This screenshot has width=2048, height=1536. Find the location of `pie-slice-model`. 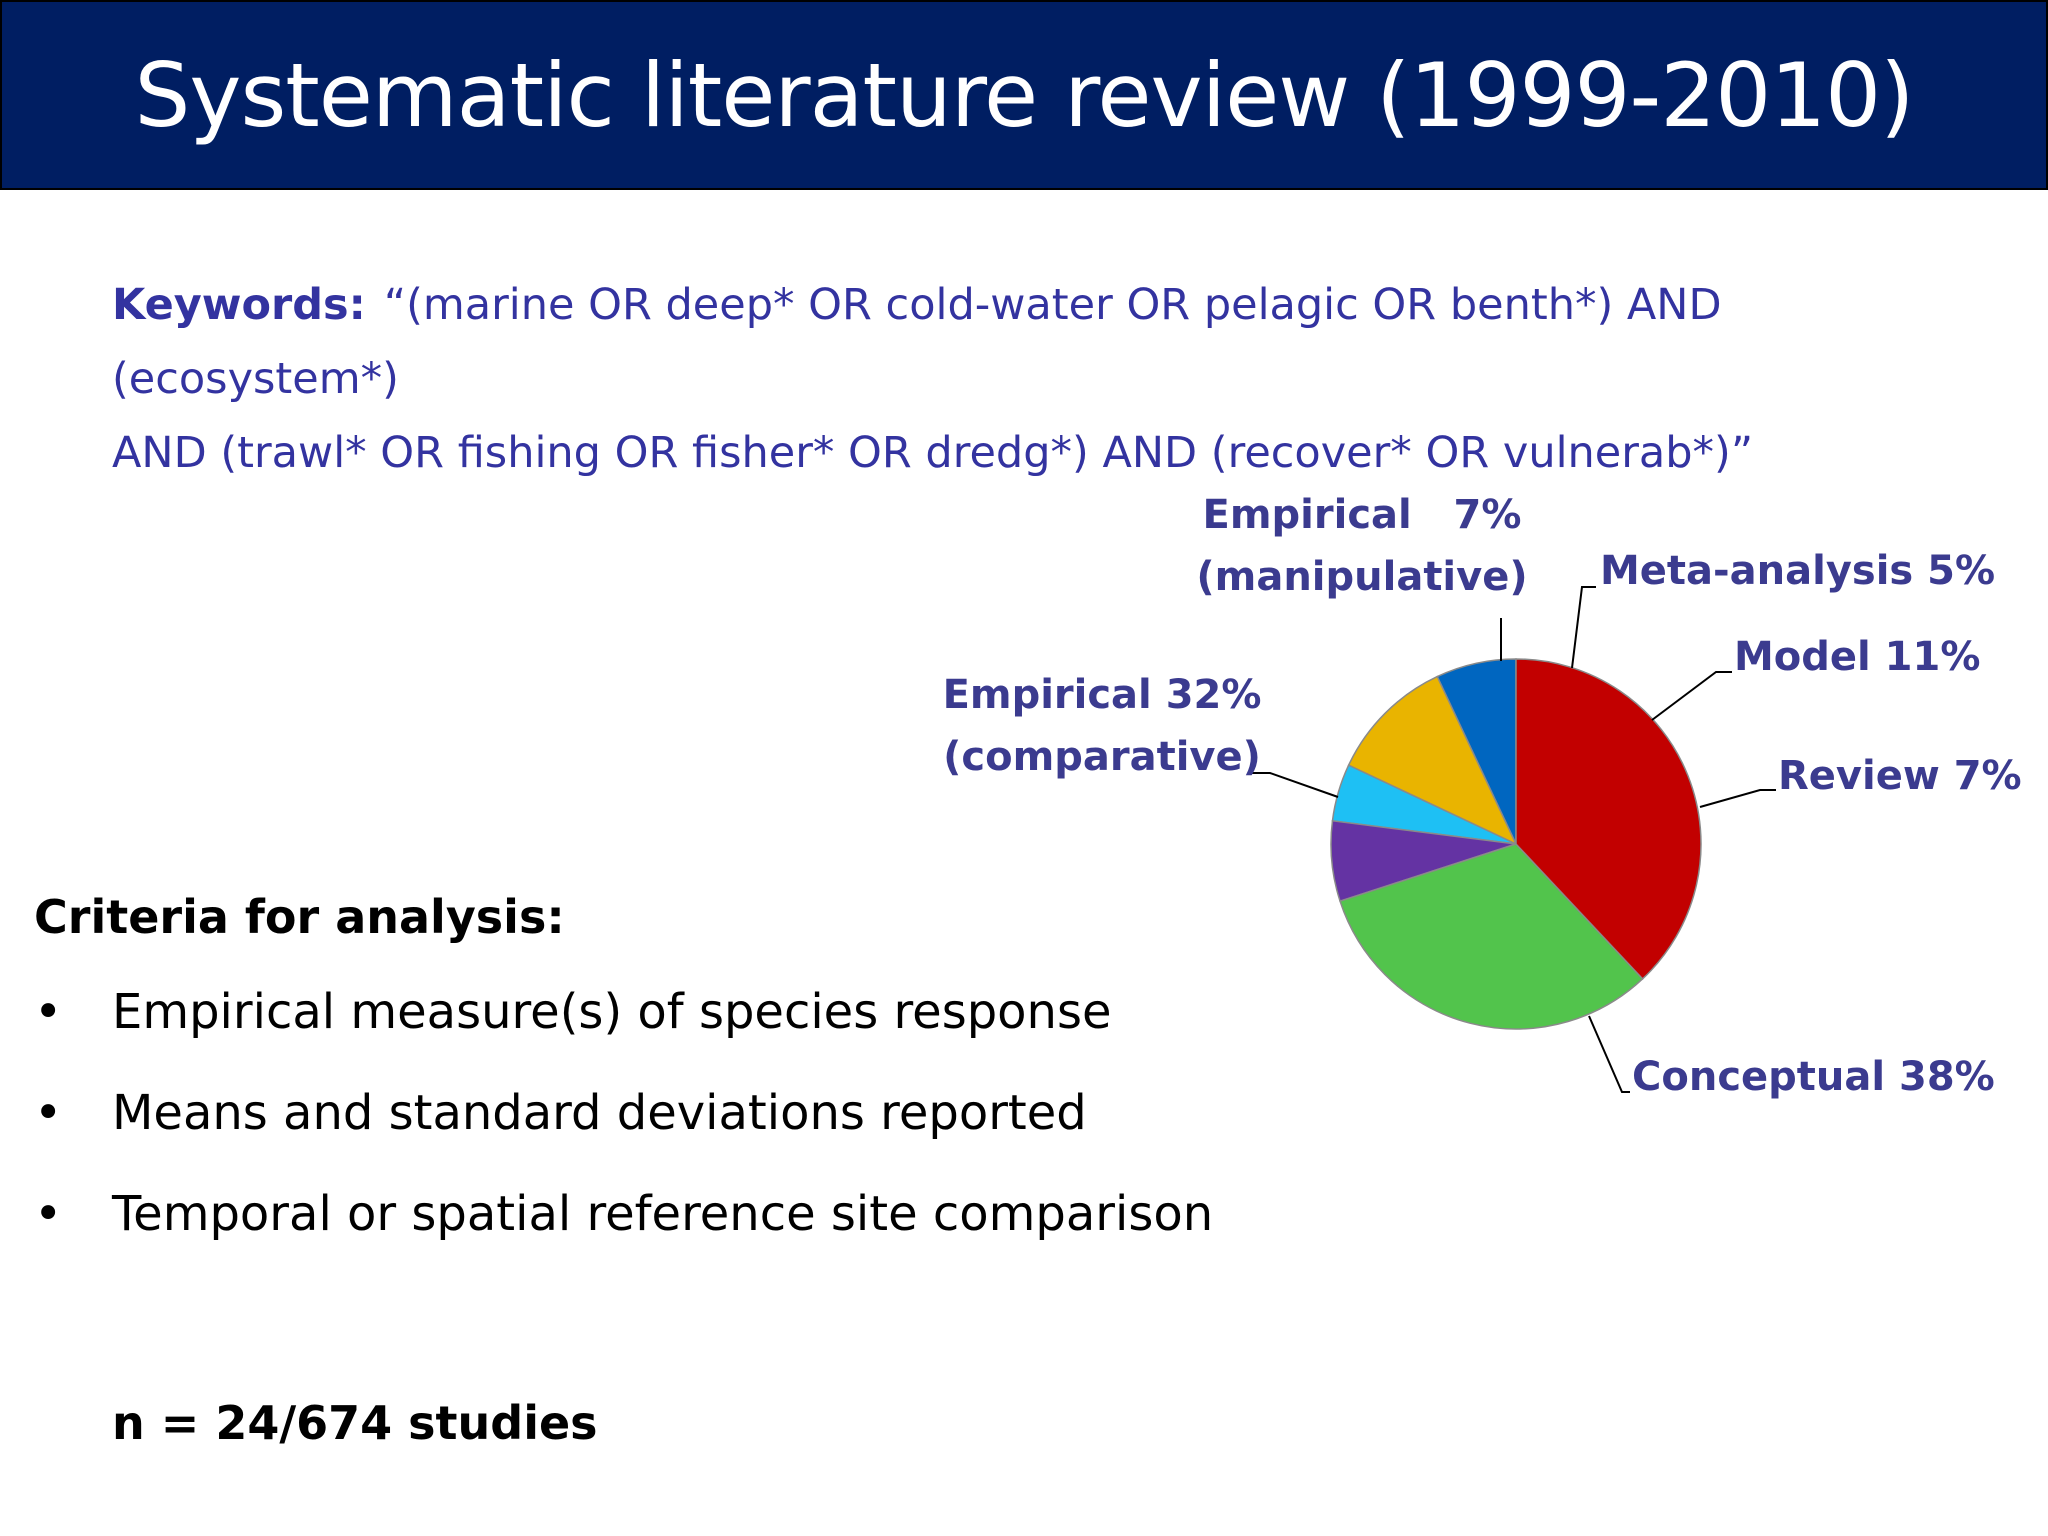

pie-slice-model is located at coordinates (1432, 760).